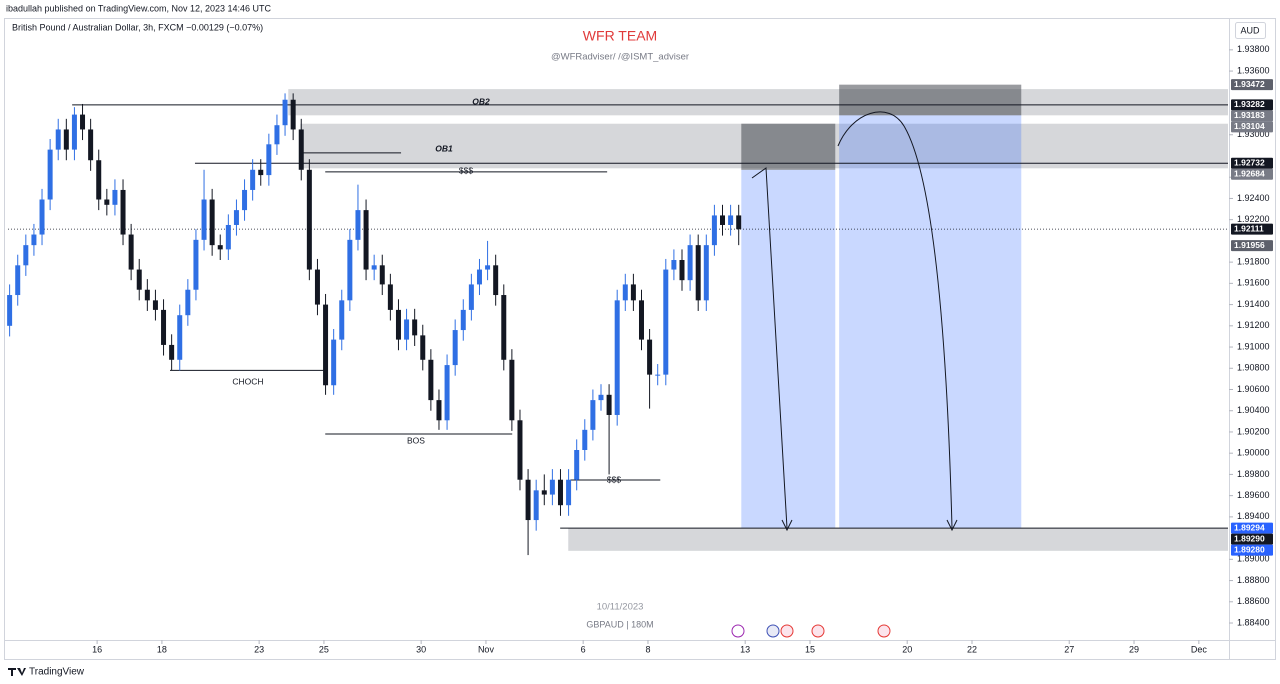 The image size is (1280, 684). Describe the element at coordinates (1253, 453) in the screenshot. I see `y-tick-label: 1.90000` at that location.